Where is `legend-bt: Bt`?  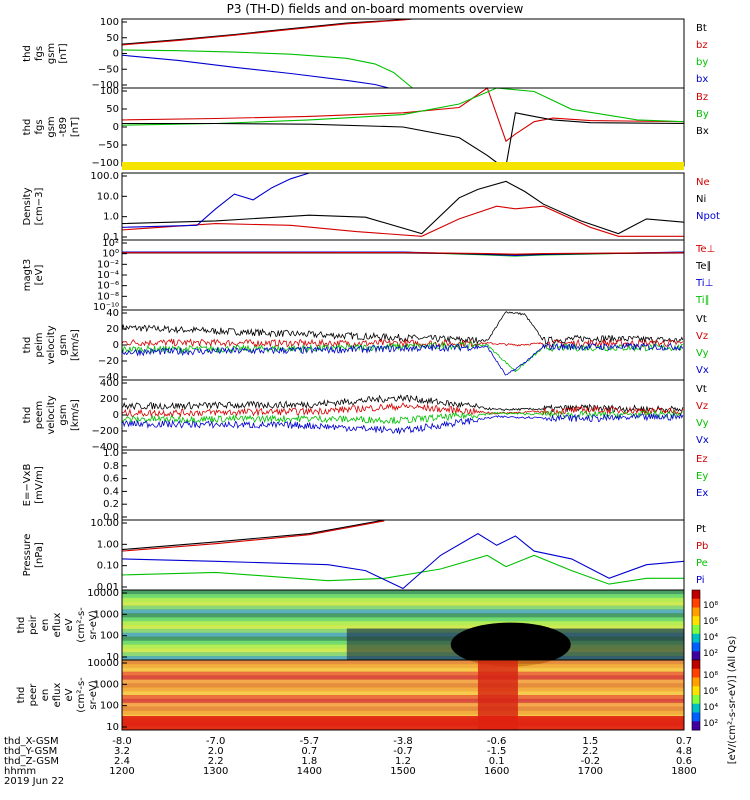
legend-bt: Bt is located at coordinates (701, 28).